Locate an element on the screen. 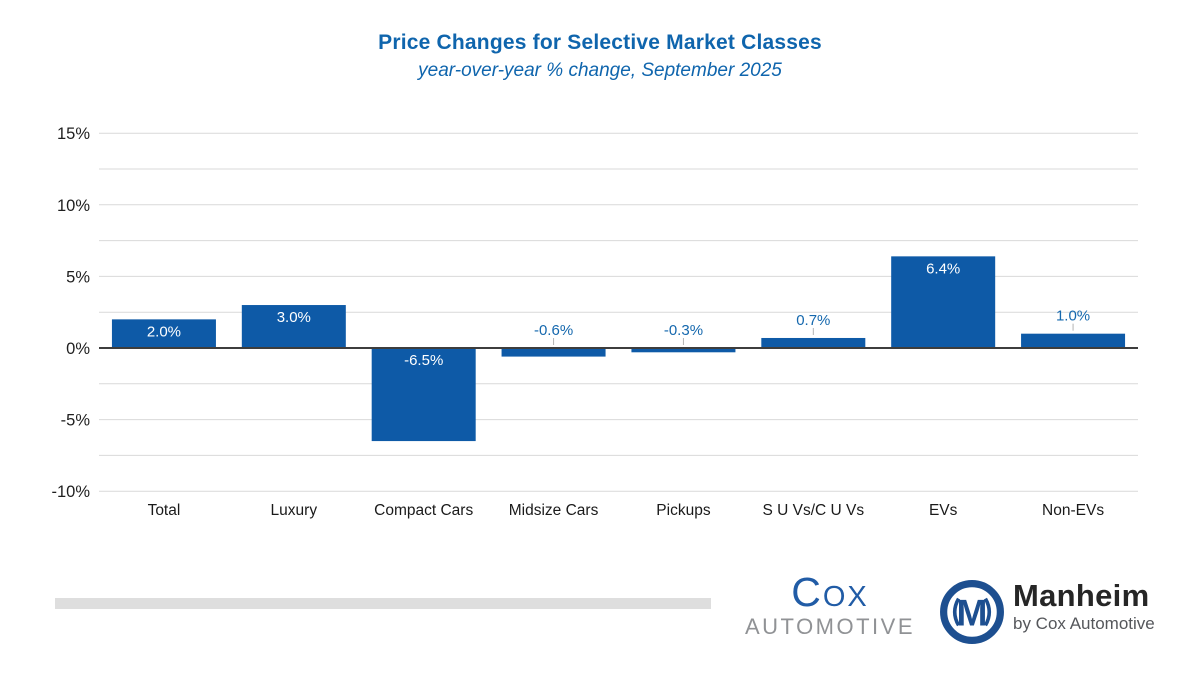 The width and height of the screenshot is (1200, 675). bar-value-label: -6.5% is located at coordinates (423, 360).